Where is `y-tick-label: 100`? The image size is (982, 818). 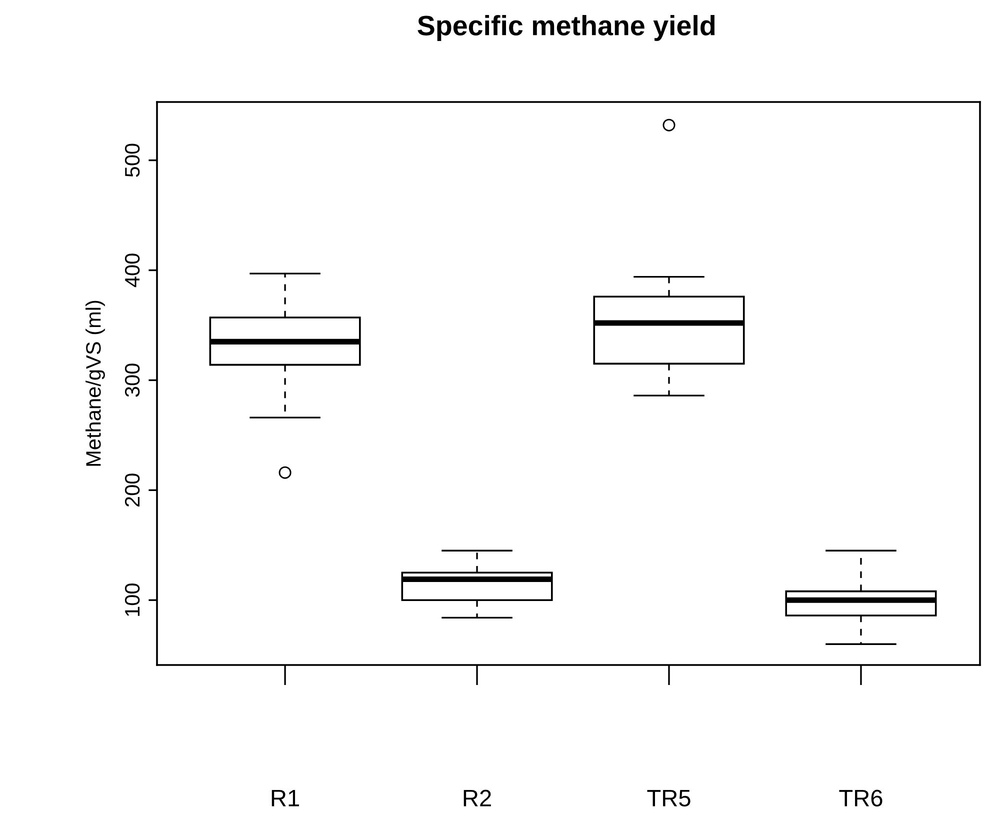
y-tick-label: 100 is located at coordinates (132, 600).